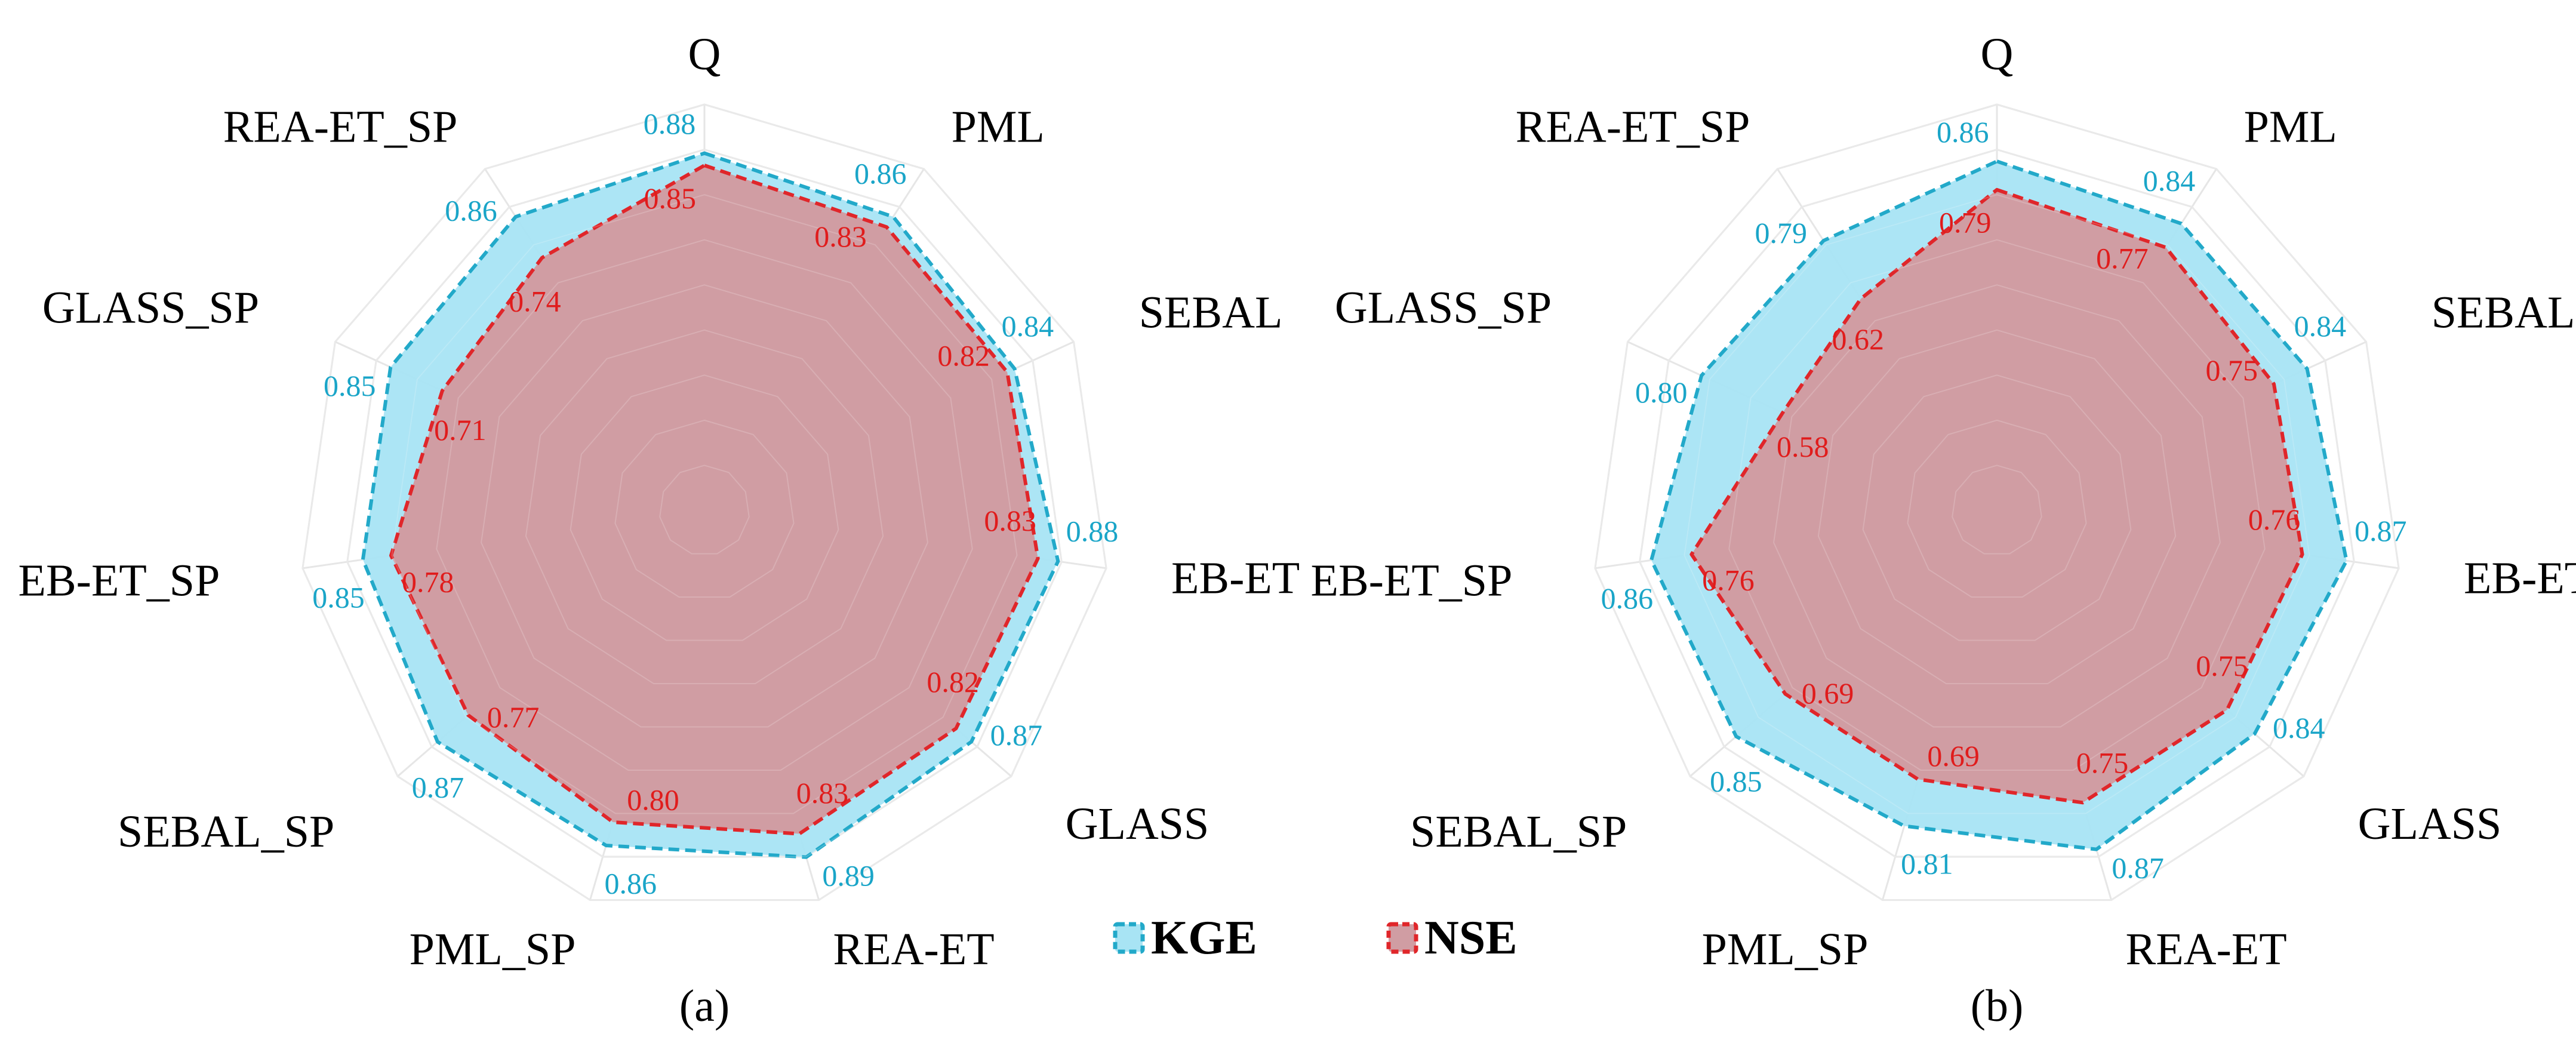 Image resolution: width=2576 pixels, height=1049 pixels. Describe the element at coordinates (1965, 222) in the screenshot. I see `data-label-nse-q: 0.79` at that location.